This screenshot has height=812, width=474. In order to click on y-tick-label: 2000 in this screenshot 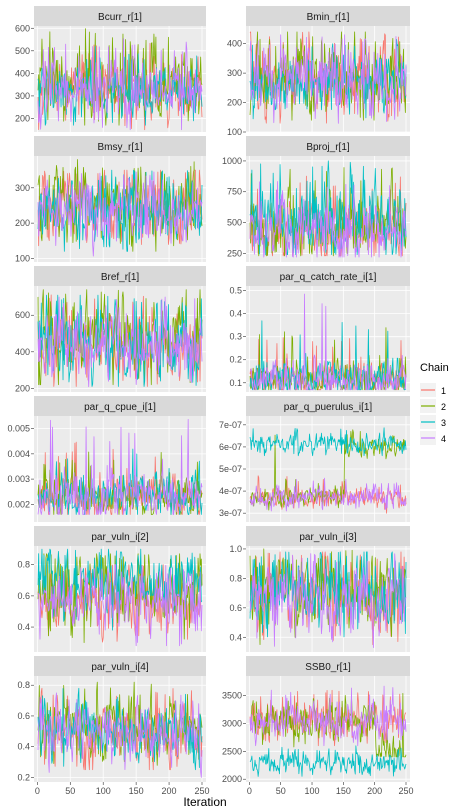, I will do `click(232, 779)`.